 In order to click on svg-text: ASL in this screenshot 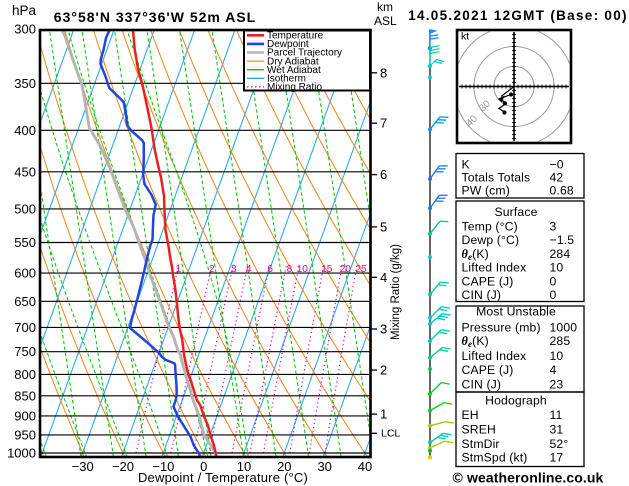, I will do `click(385, 21)`.